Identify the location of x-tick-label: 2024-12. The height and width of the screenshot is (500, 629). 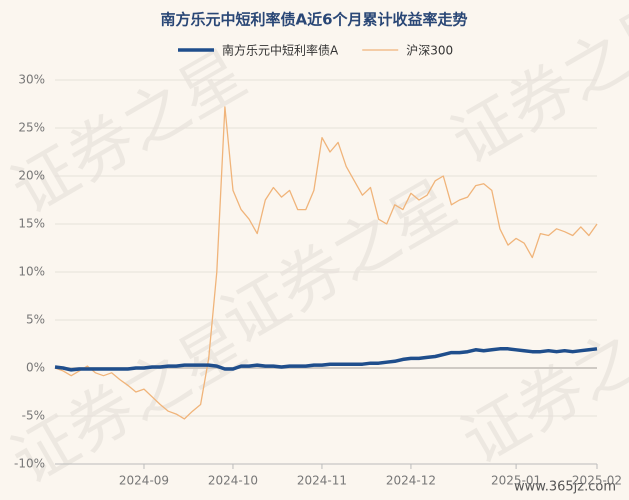
(411, 481).